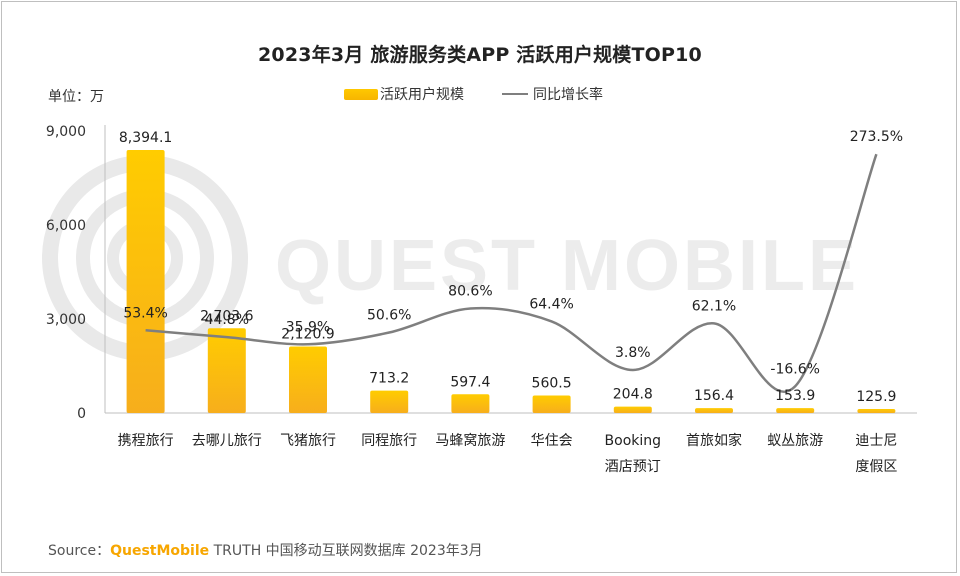 Image resolution: width=960 pixels, height=576 pixels. What do you see at coordinates (361, 94) in the screenshot?
I see `legend-bar-swatch` at bounding box center [361, 94].